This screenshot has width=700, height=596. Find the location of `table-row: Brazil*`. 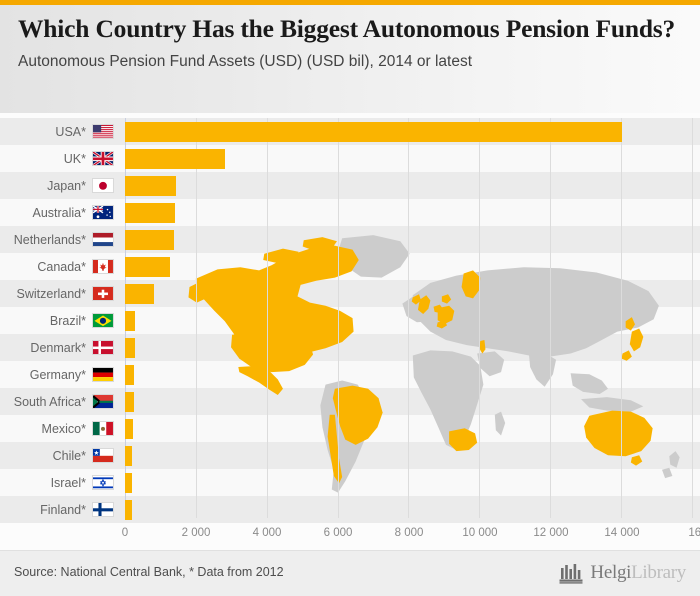

table-row: Brazil* is located at coordinates (350, 320).